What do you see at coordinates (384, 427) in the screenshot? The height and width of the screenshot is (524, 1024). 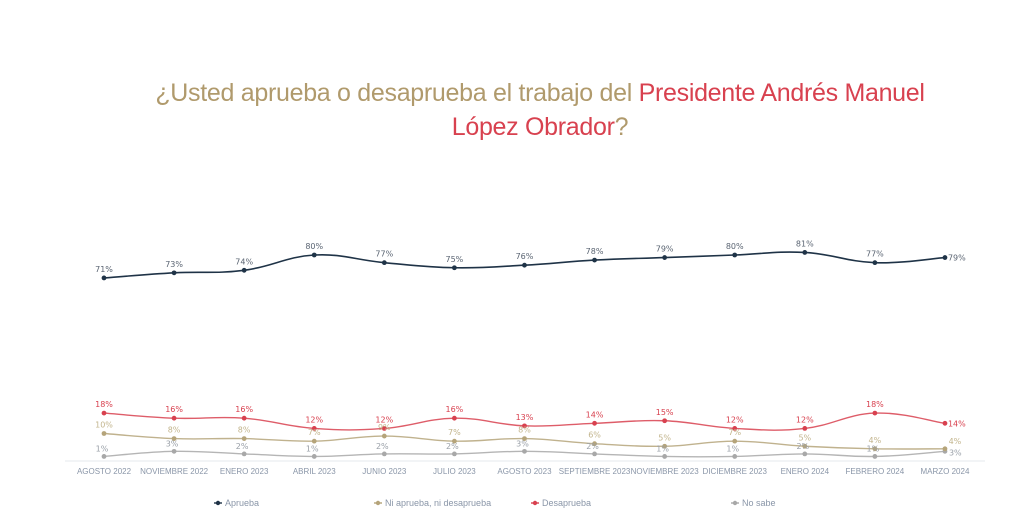 I see `data-label-ni: 9%` at bounding box center [384, 427].